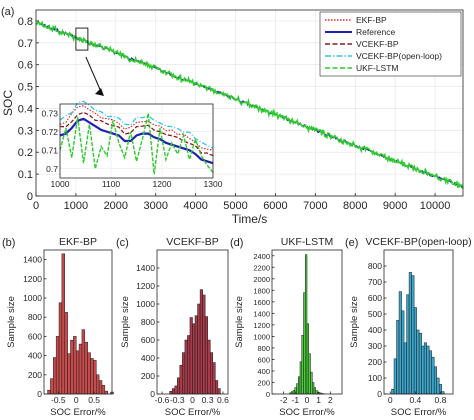 This screenshot has height=420, width=474. What do you see at coordinates (94, 400) in the screenshot?
I see `x-tick-label: 0.5` at bounding box center [94, 400].